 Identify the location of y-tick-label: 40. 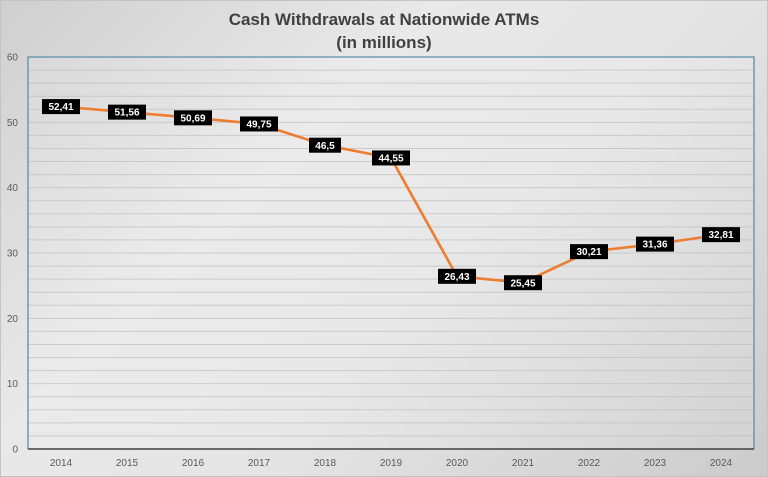
(13, 188).